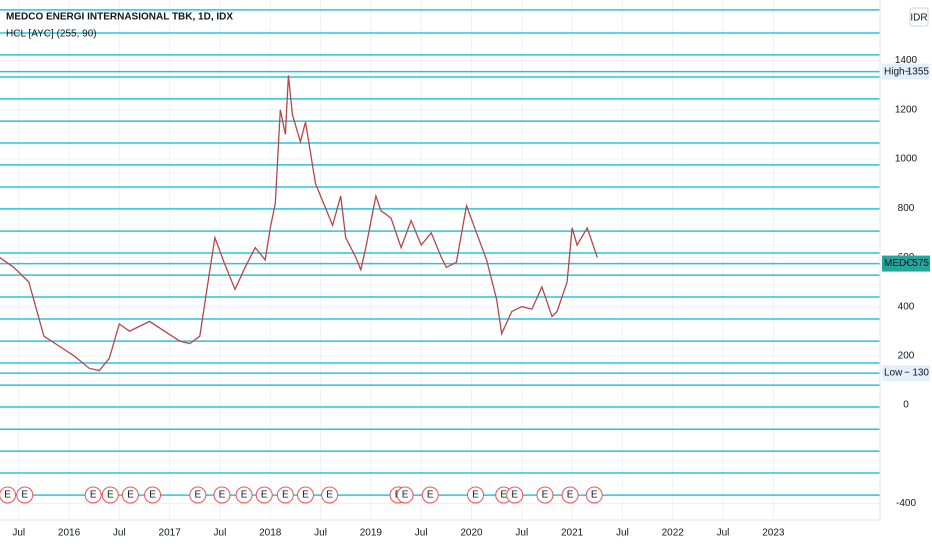  What do you see at coordinates (906, 306) in the screenshot?
I see `y-tick-label: 400` at bounding box center [906, 306].